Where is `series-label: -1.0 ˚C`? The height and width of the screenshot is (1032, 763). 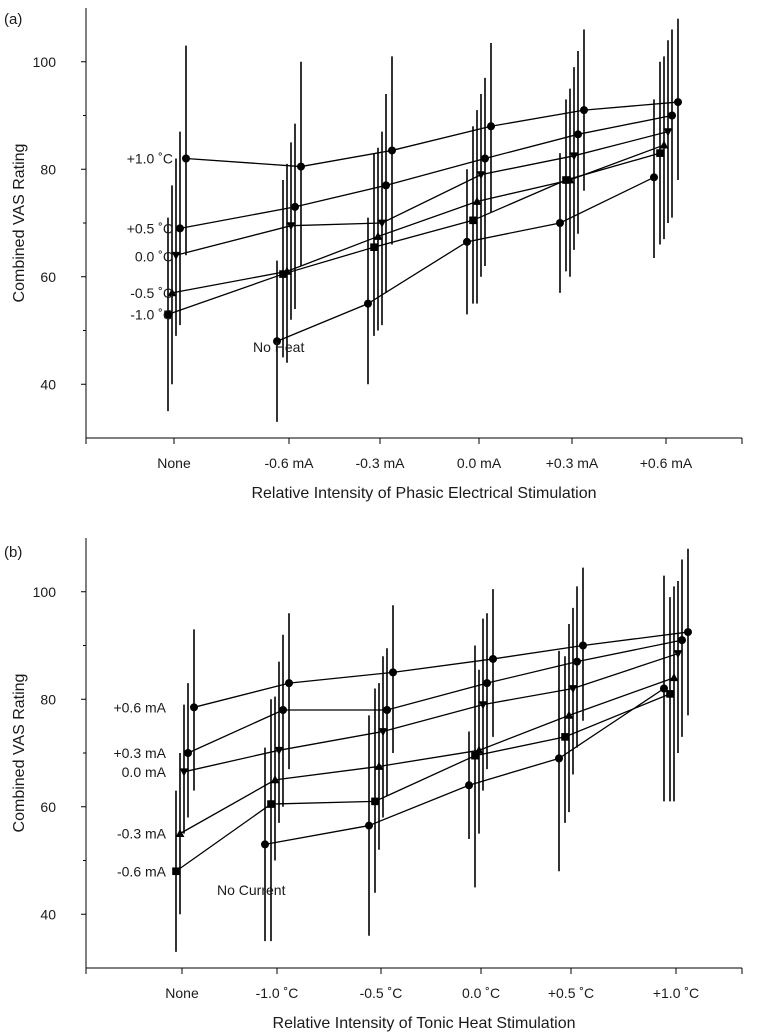 series-label: -1.0 ˚C is located at coordinates (151, 314).